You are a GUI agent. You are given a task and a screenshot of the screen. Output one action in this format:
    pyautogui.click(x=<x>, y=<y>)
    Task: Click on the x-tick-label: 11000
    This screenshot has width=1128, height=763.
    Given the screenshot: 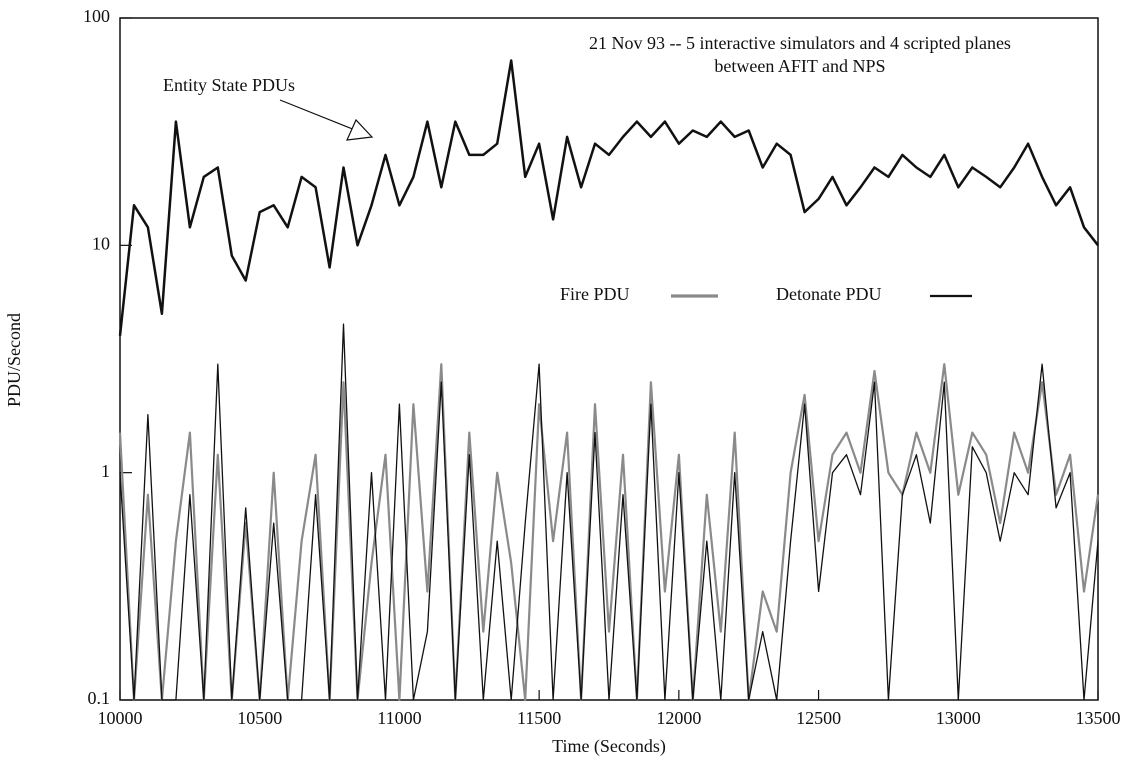 What is the action you would take?
    pyautogui.click(x=399, y=718)
    